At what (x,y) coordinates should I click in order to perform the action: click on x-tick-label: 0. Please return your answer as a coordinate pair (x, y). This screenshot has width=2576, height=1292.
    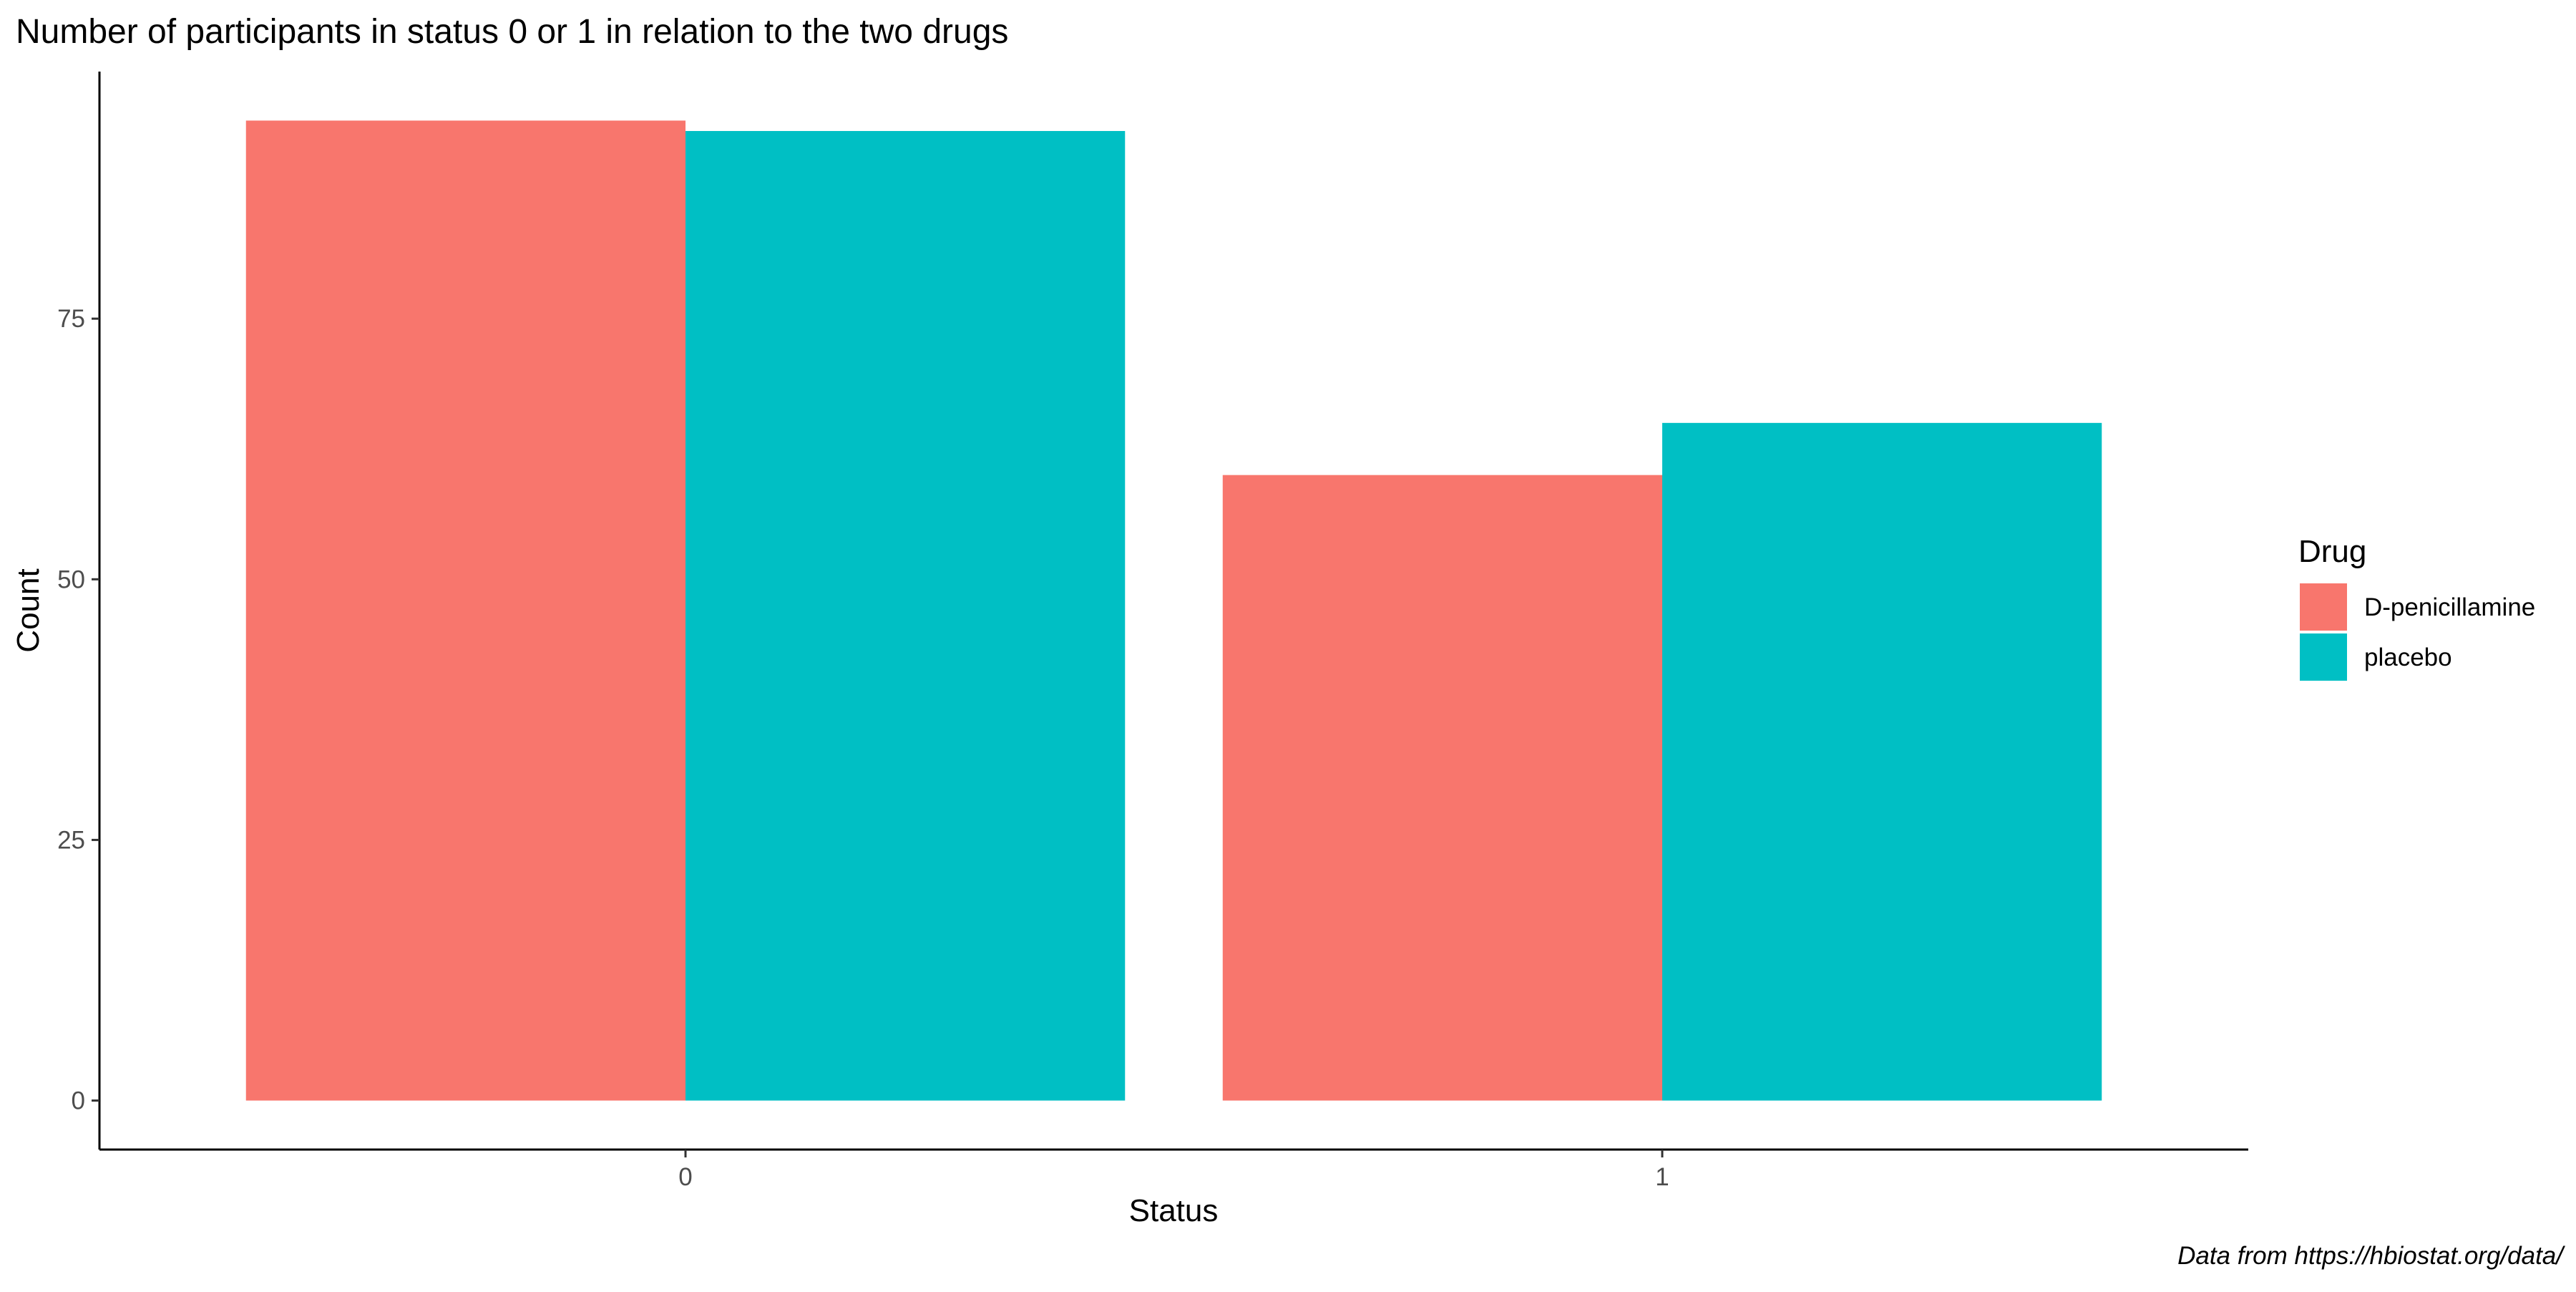
    Looking at the image, I should click on (685, 1177).